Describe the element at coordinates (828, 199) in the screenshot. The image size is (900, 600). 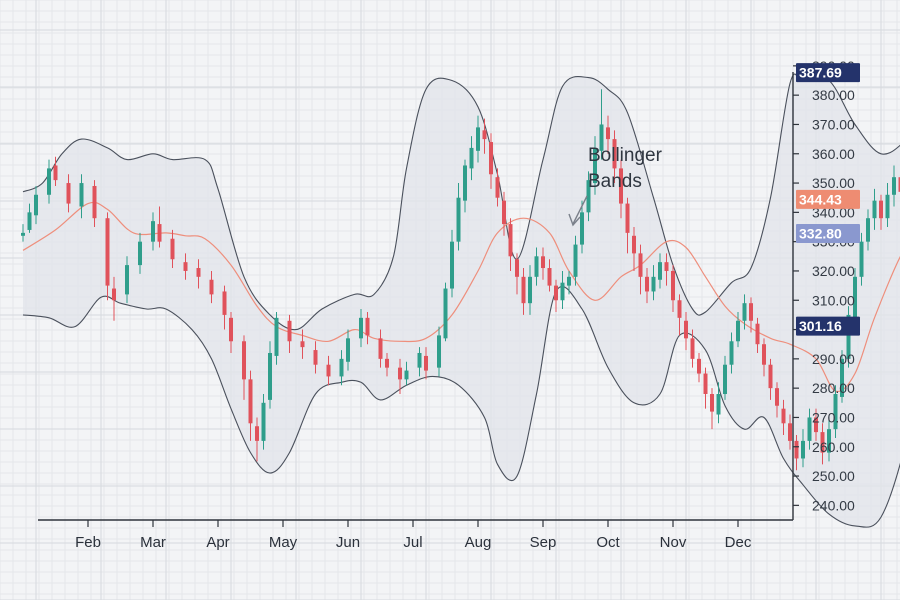
I see `price-badge-box` at that location.